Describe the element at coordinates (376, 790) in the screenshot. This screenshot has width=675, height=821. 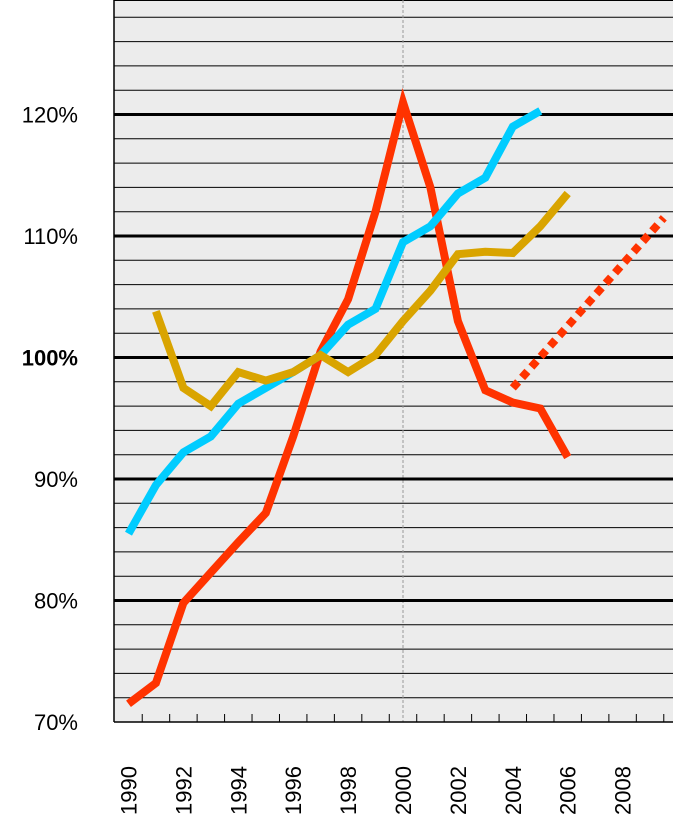
I see `x-axis-tick-labels: 1990 1992 1994 1996 1998 2000 2002 2004 2006 2008` at that location.